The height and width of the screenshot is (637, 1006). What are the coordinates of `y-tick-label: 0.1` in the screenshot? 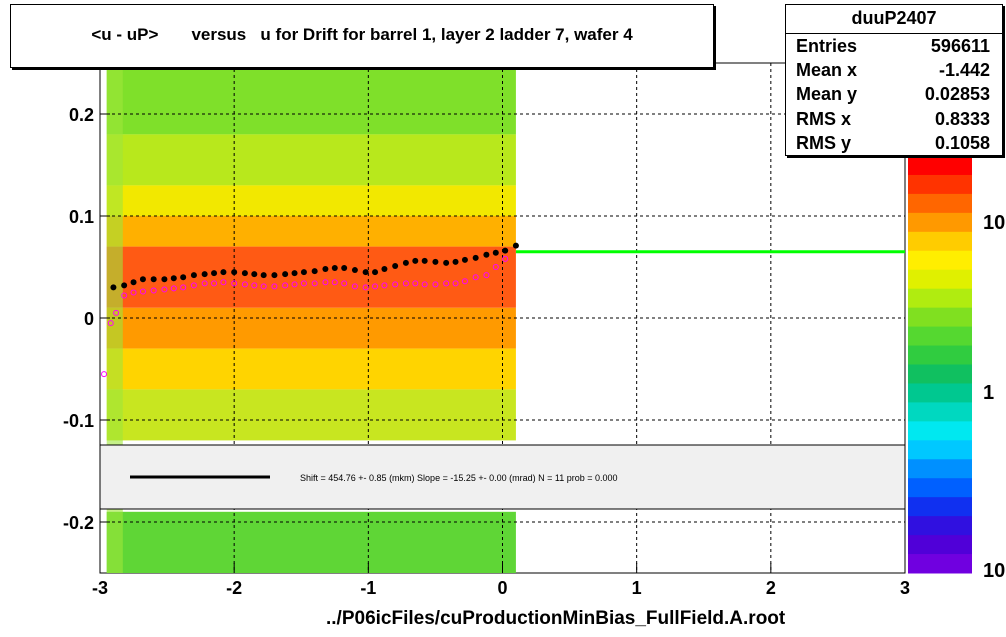 It's located at (81, 217).